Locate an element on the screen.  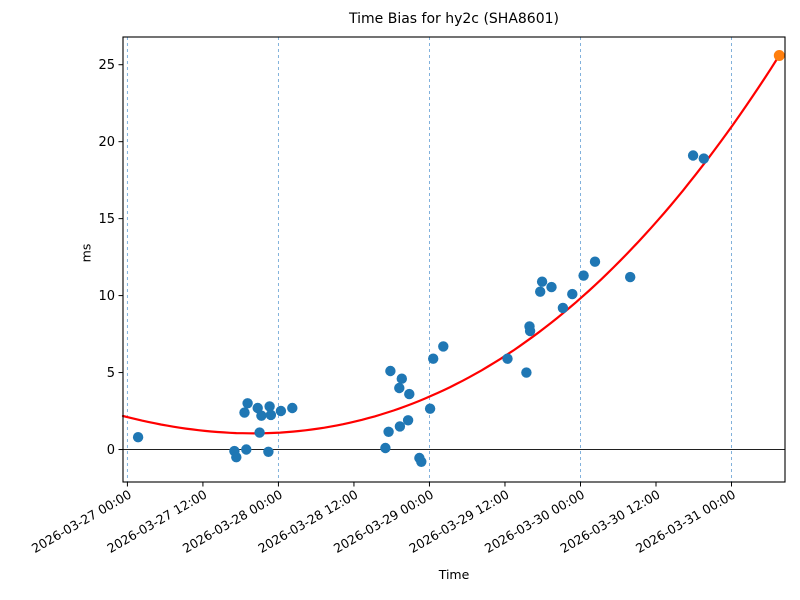
chart-title: Time Bias for hy2c (SHA8601) is located at coordinates (454, 19).